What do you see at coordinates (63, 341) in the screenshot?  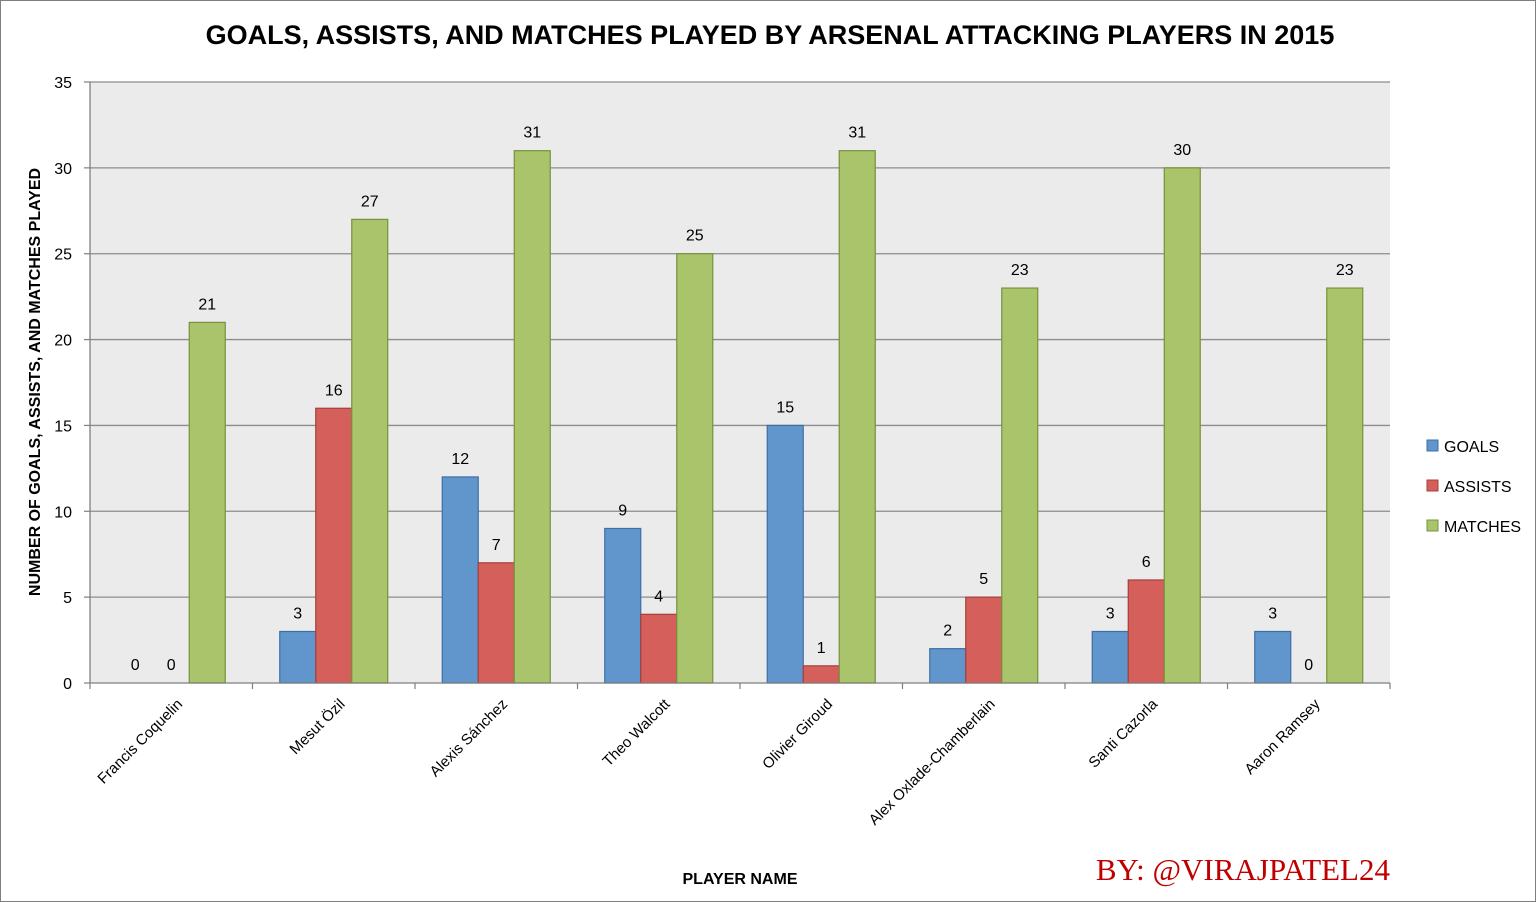 I see `y-tick-label: 20` at bounding box center [63, 341].